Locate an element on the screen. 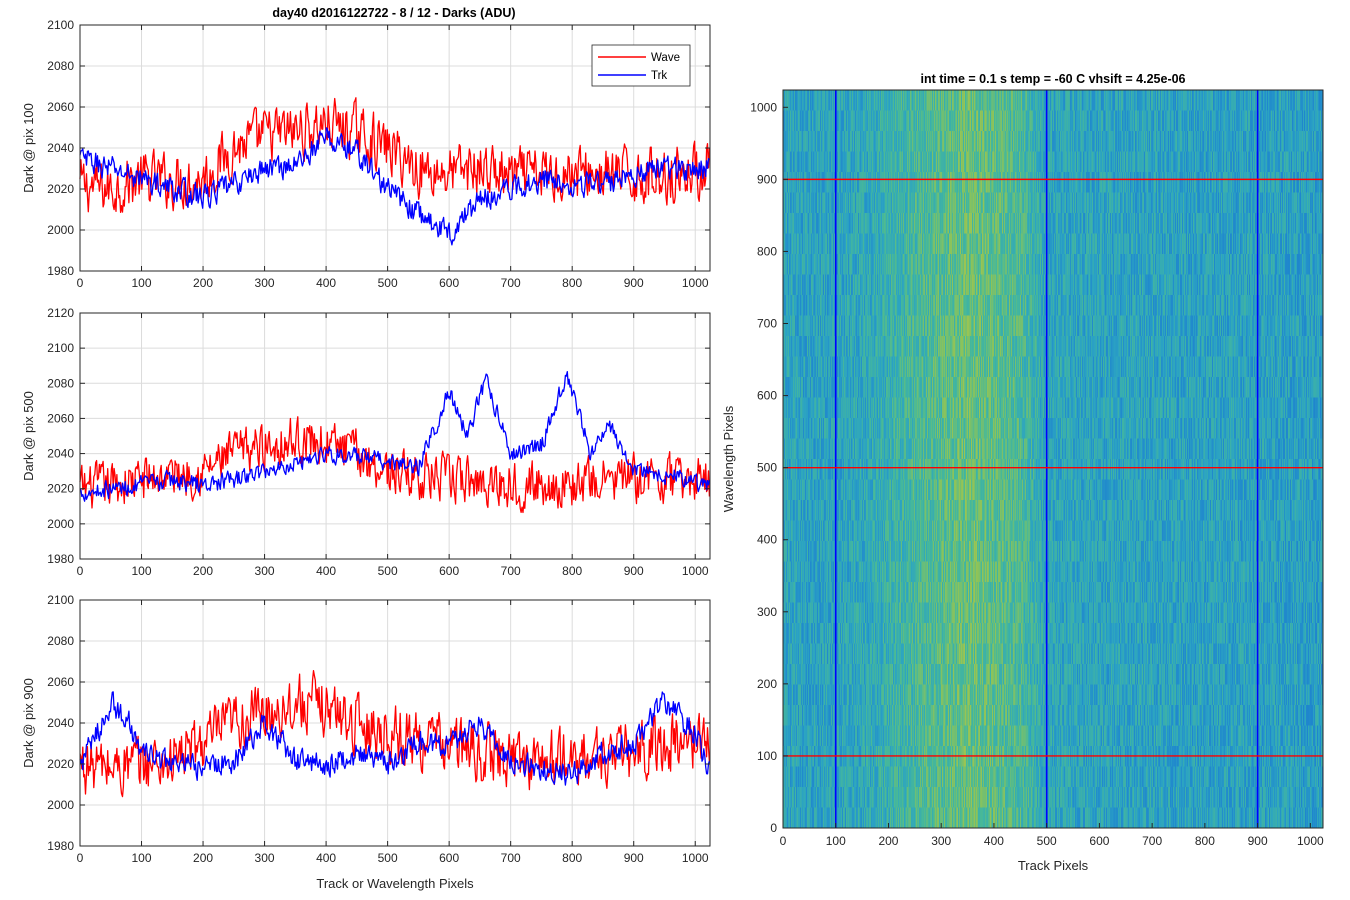  tick-label-x: 700 is located at coordinates (511, 858).